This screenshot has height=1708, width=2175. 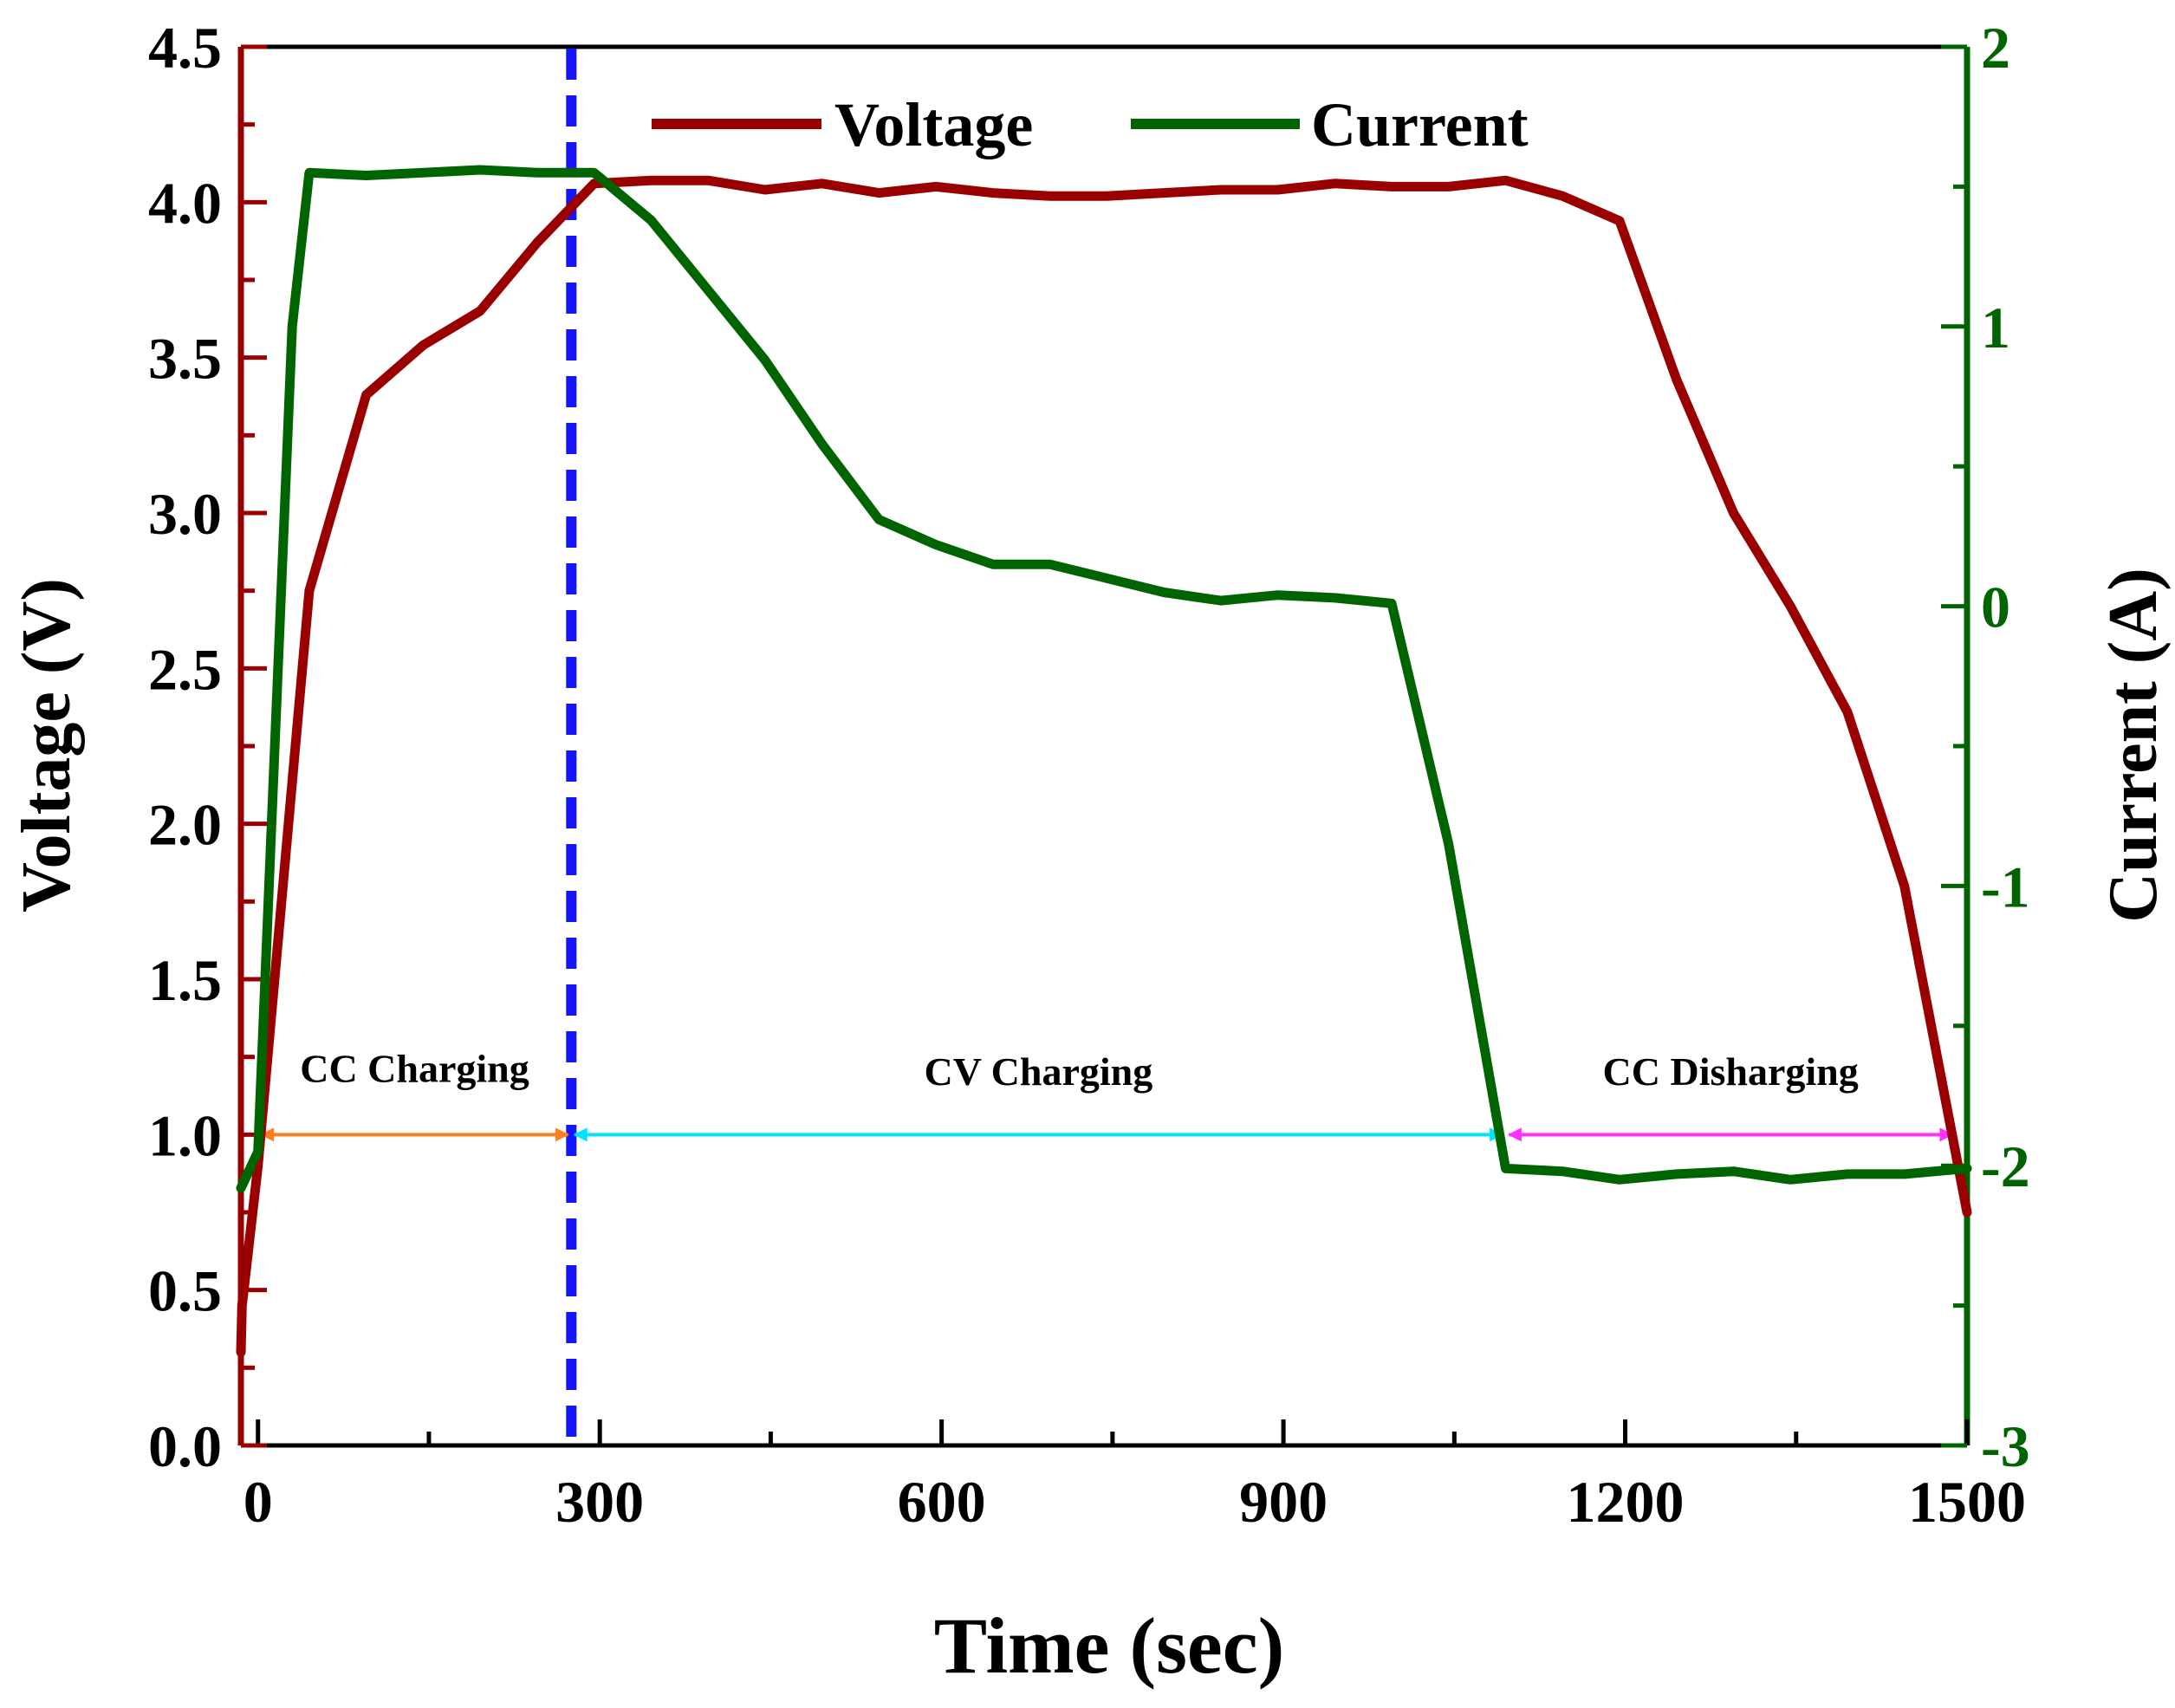 I want to click on x-tick-label: 300, so click(x=599, y=1502).